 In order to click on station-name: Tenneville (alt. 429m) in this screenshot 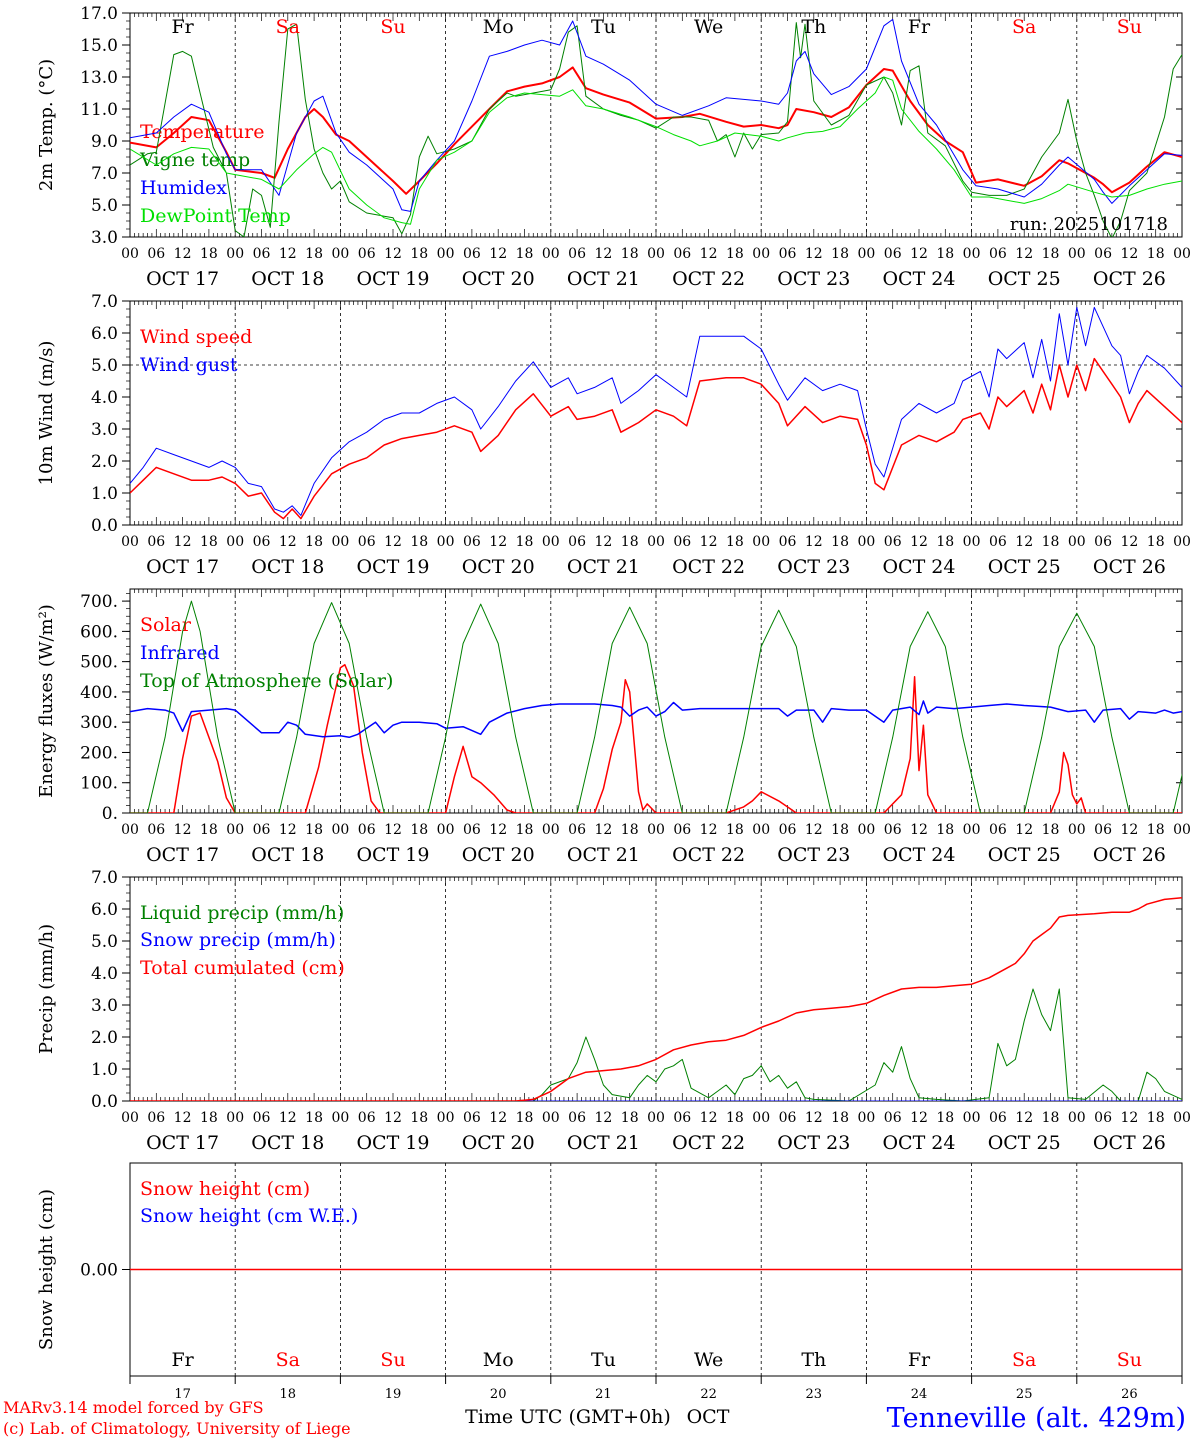, I will do `click(1036, 1418)`.